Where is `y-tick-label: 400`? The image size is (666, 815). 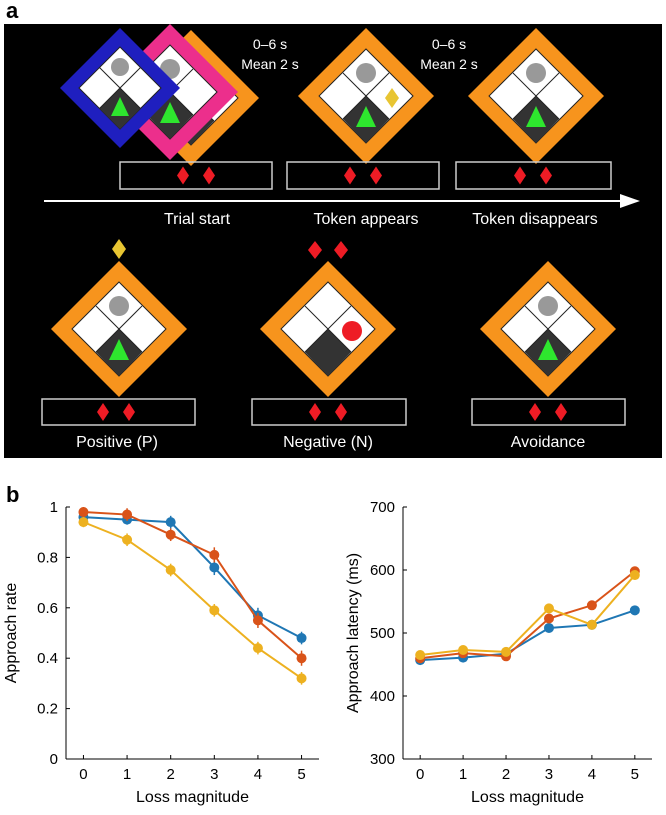 y-tick-label: 400 is located at coordinates (382, 696).